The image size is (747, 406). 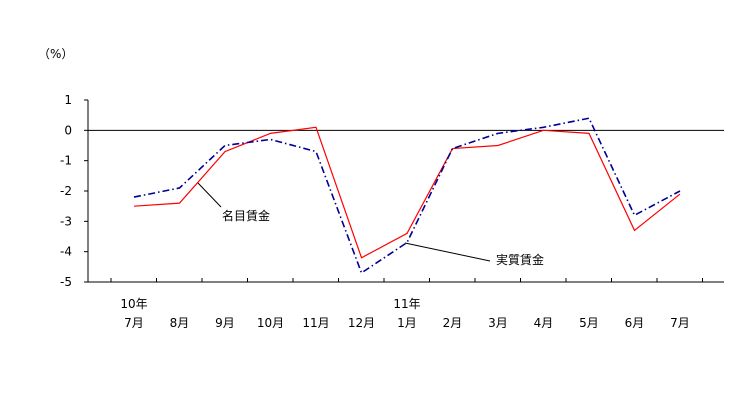 I want to click on y-tick-label: -5, so click(x=66, y=282).